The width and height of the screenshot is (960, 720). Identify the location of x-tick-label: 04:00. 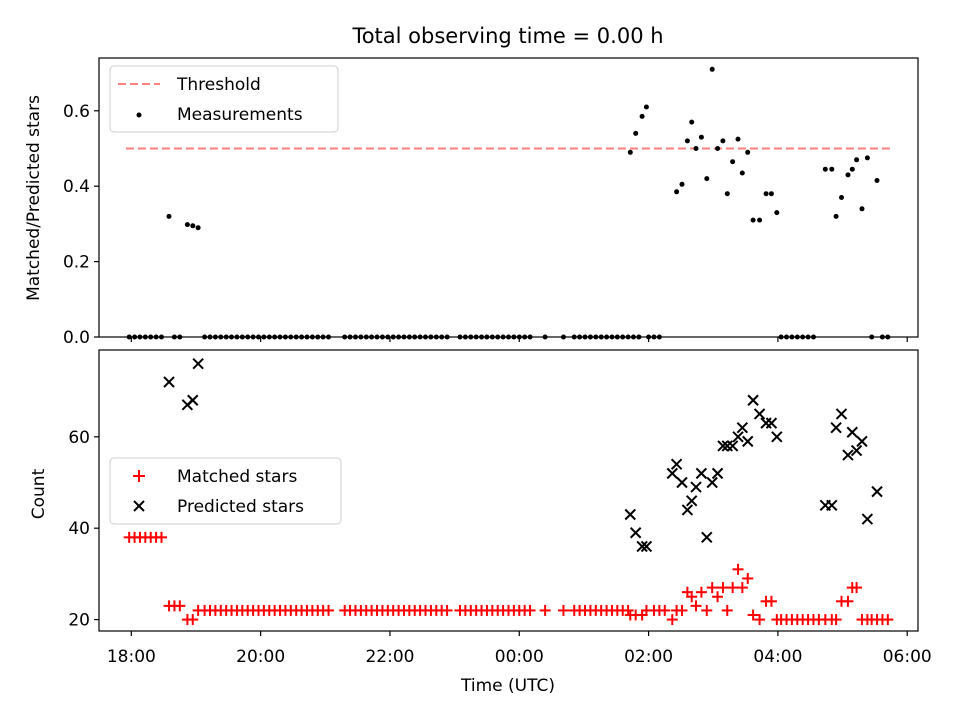
(777, 657).